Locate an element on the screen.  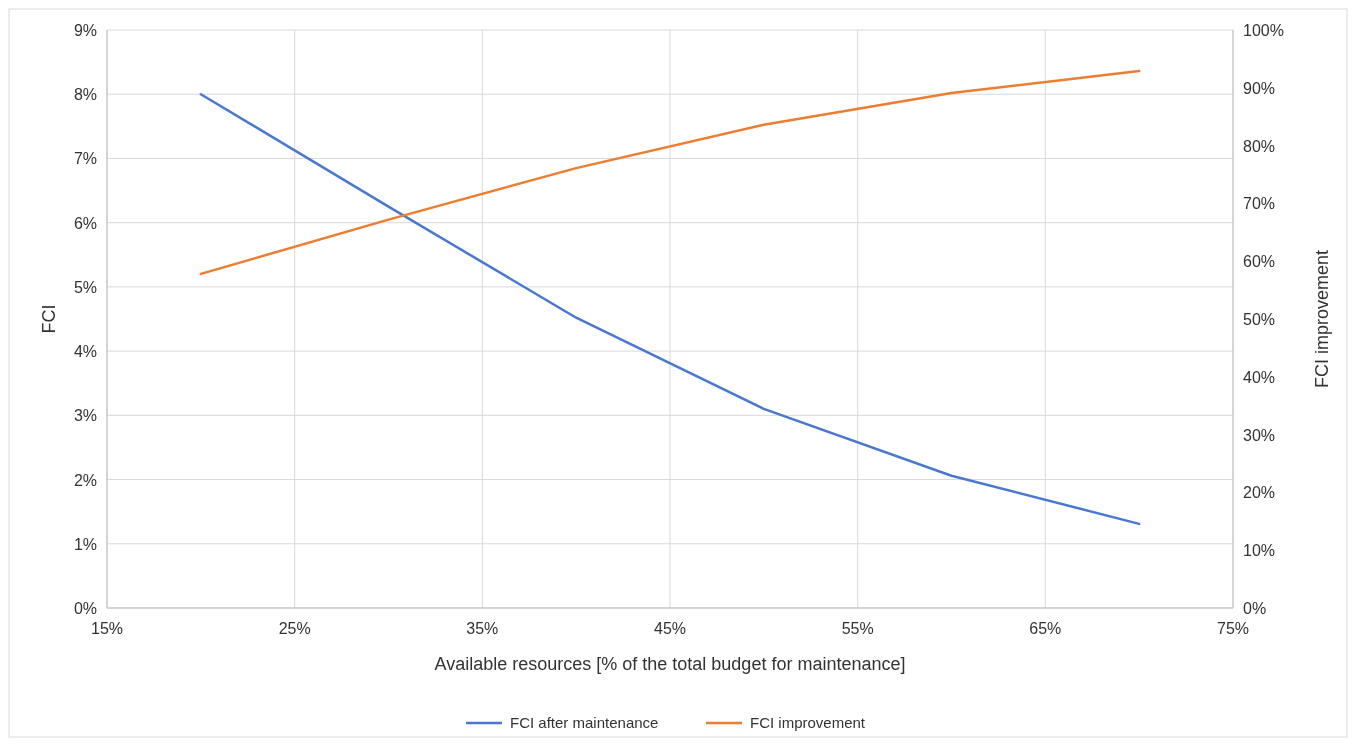
x-tick-label: 75% is located at coordinates (1233, 628).